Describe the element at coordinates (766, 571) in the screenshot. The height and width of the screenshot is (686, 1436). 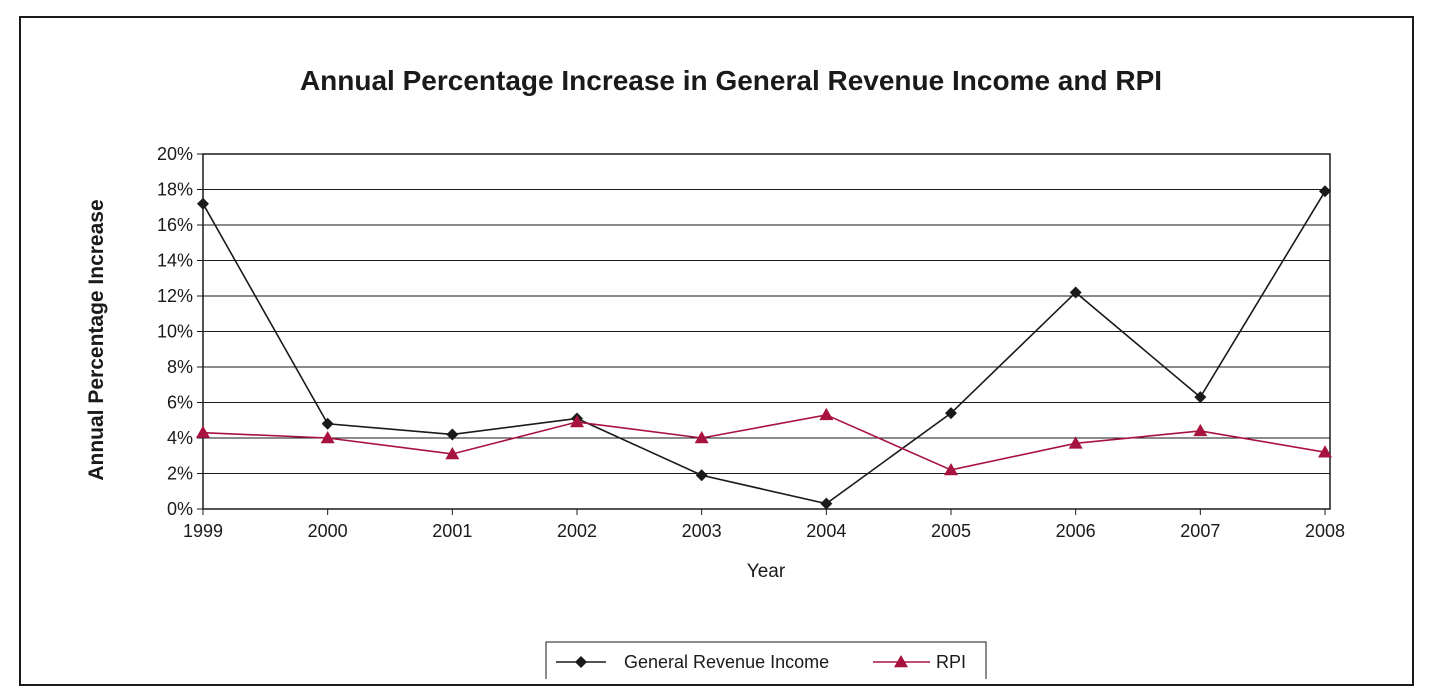
I see `x-axis-label: Year` at that location.